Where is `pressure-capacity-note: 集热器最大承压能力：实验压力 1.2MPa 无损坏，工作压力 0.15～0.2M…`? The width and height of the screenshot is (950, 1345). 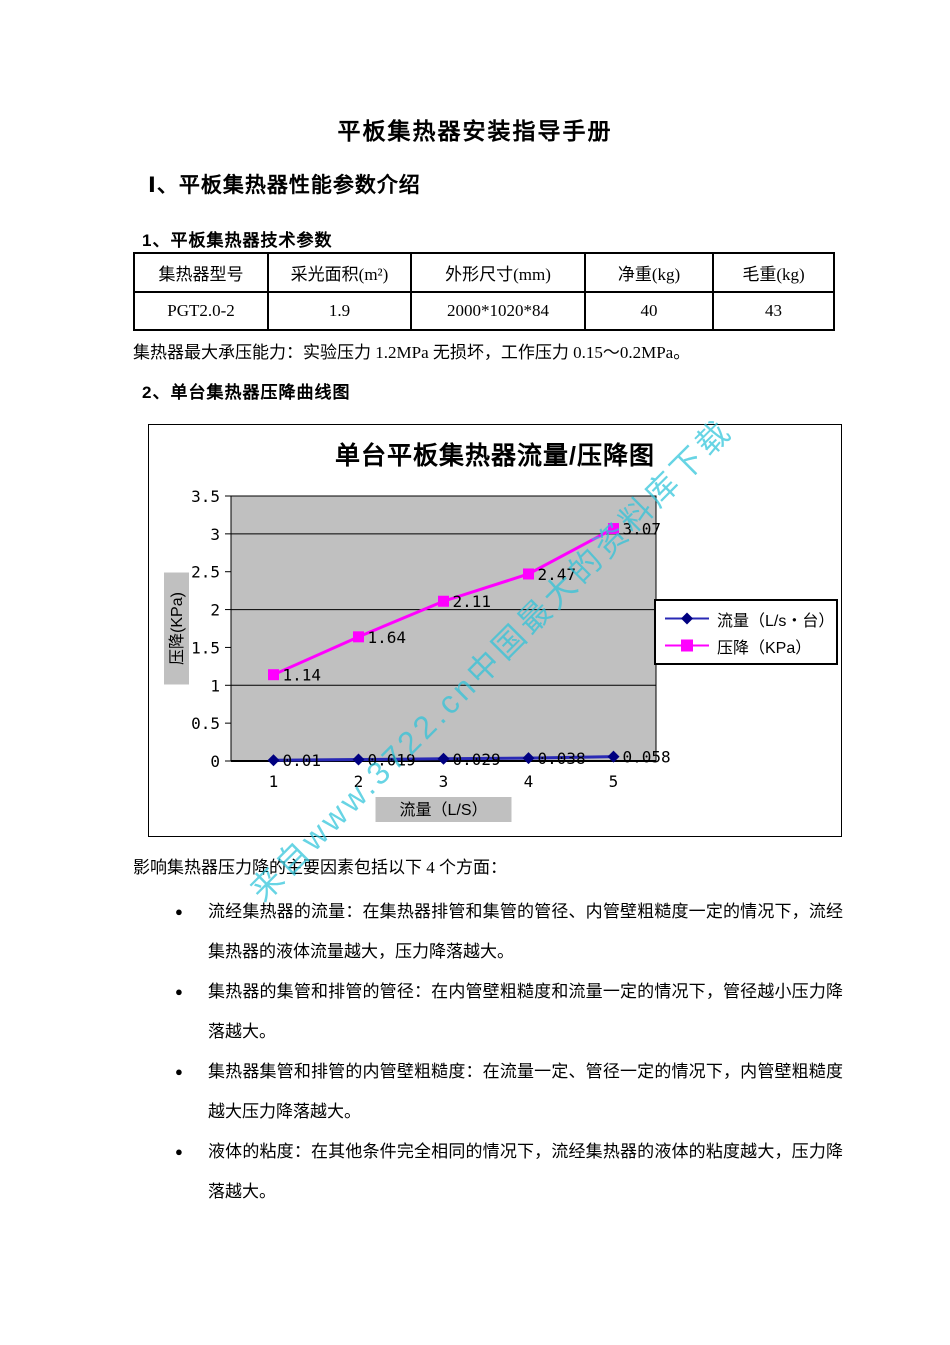
pressure-capacity-note: 集热器最大承压能力：实验压力 1.2MPa 无损坏，工作压力 0.15～0.2M… is located at coordinates (412, 352).